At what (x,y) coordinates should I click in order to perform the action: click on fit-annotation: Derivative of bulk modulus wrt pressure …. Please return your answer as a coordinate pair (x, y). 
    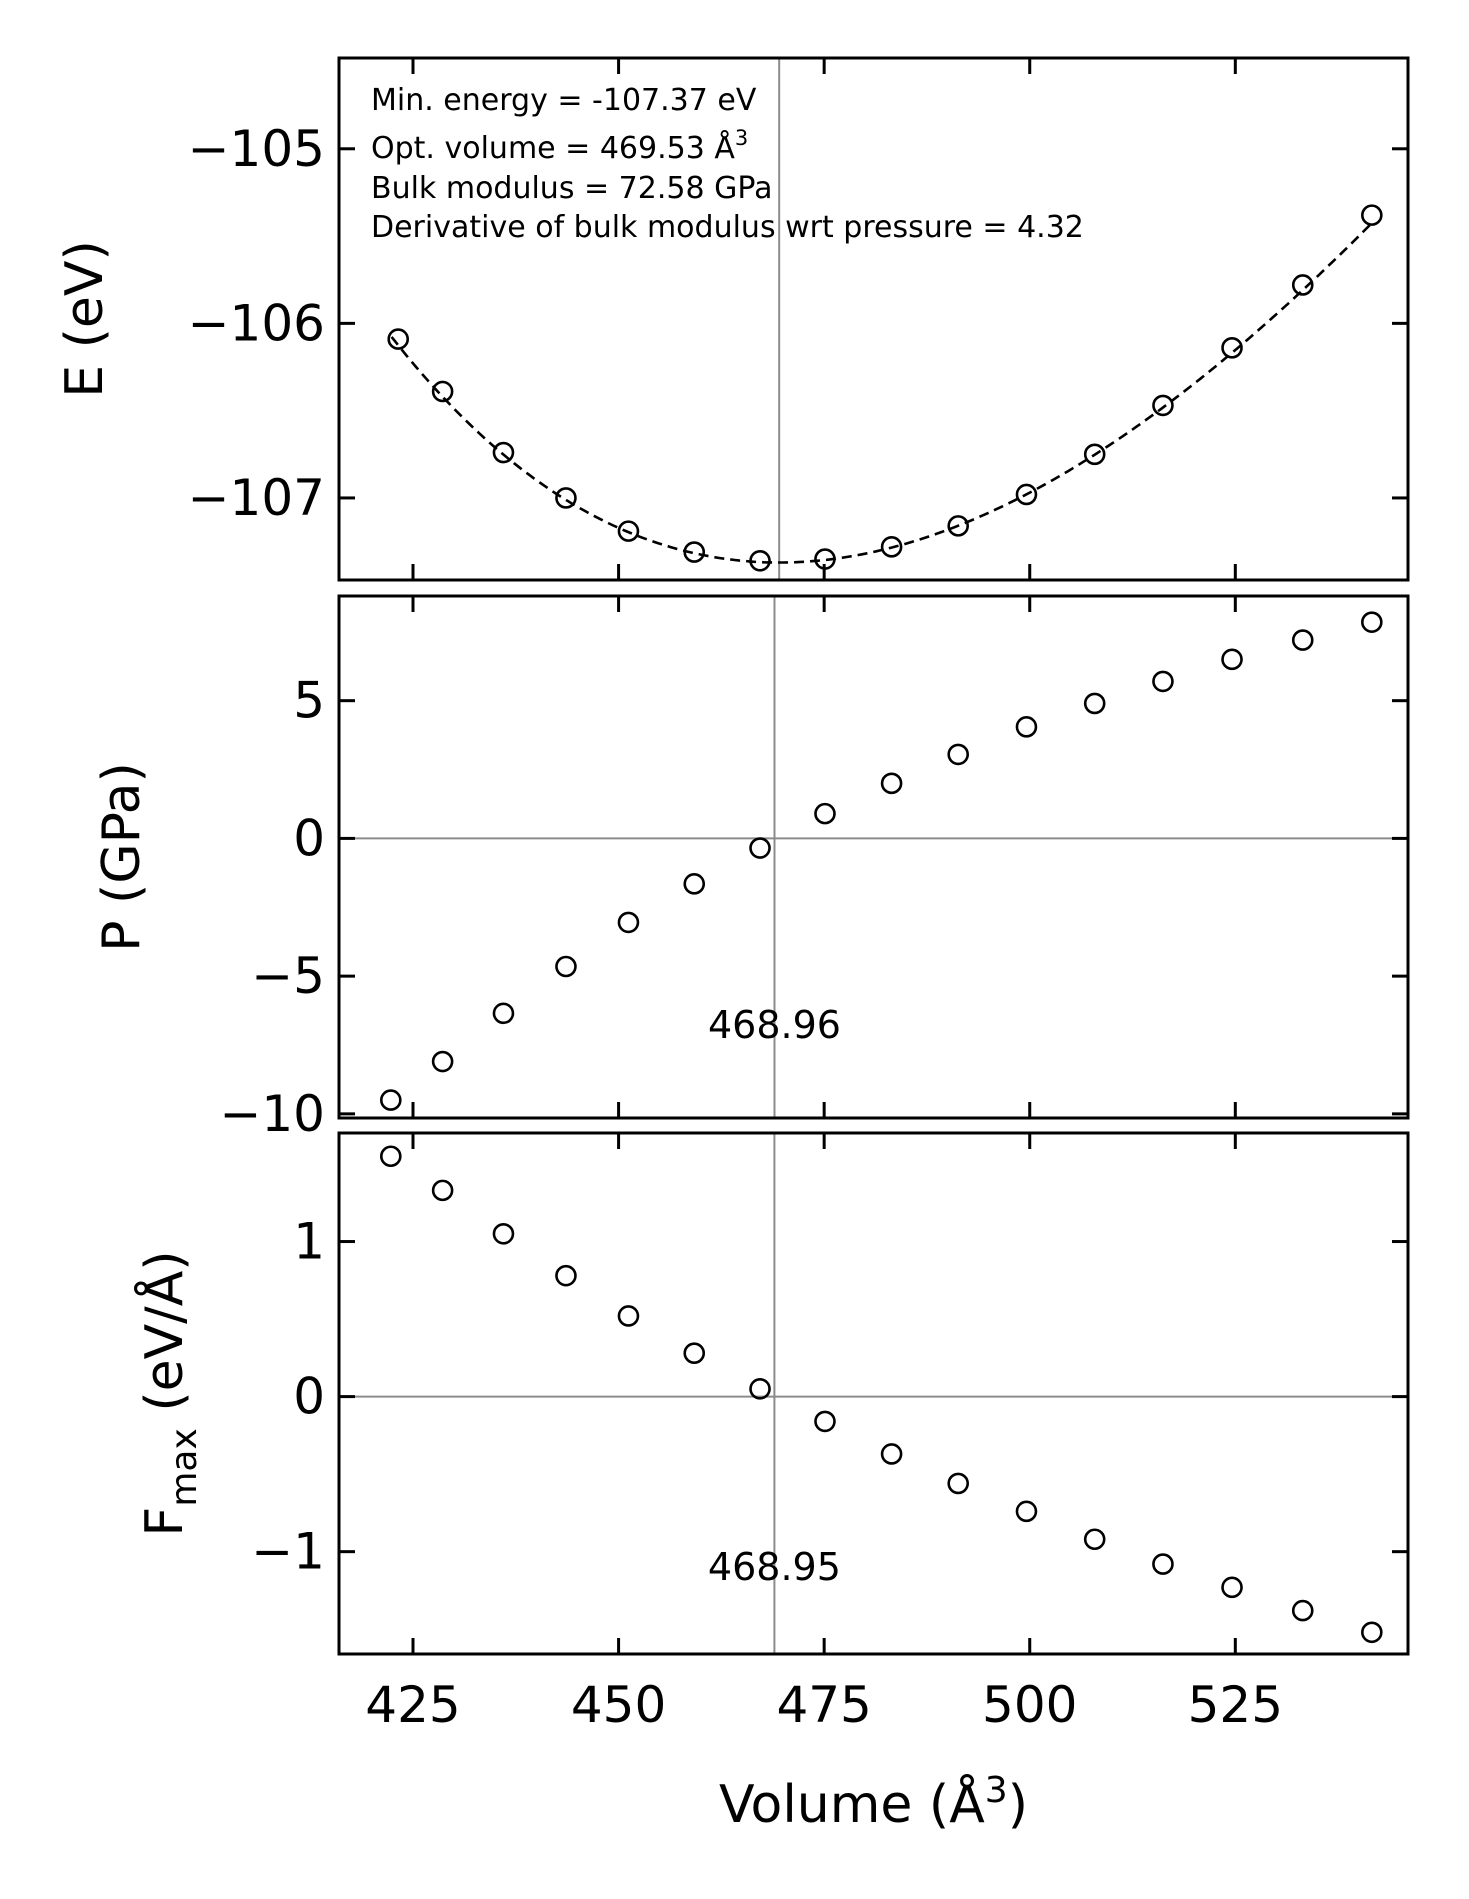
    Looking at the image, I should click on (727, 227).